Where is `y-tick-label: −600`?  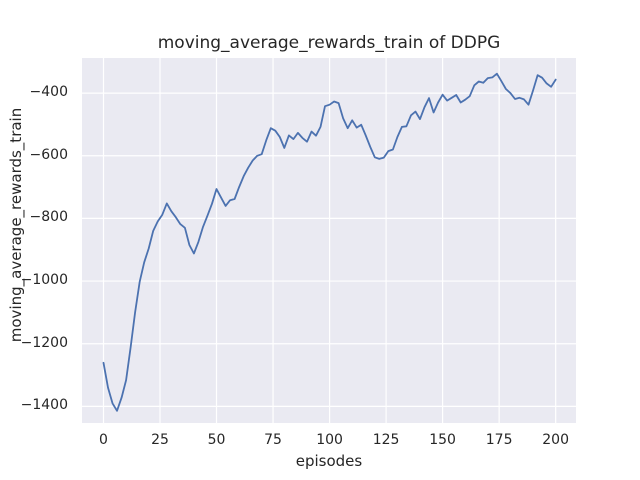 y-tick-label: −600 is located at coordinates (48, 154).